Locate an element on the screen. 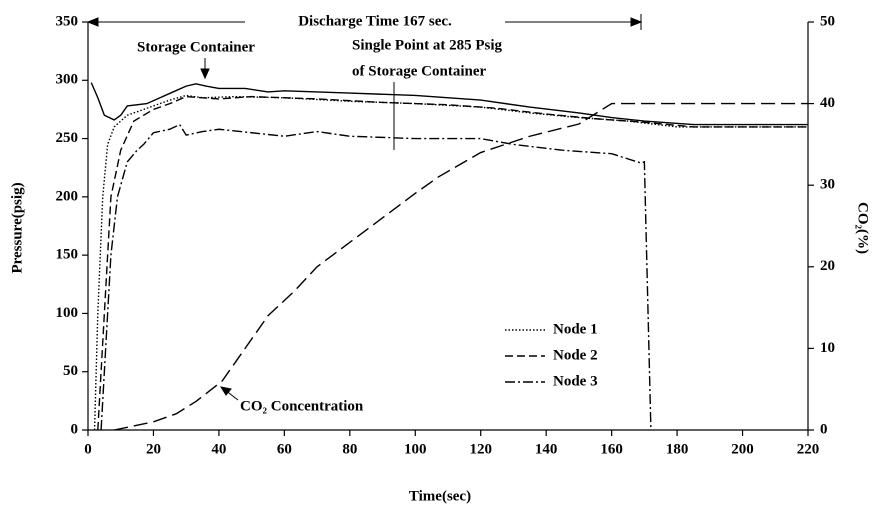  x-tick-label: 40 is located at coordinates (218, 449).